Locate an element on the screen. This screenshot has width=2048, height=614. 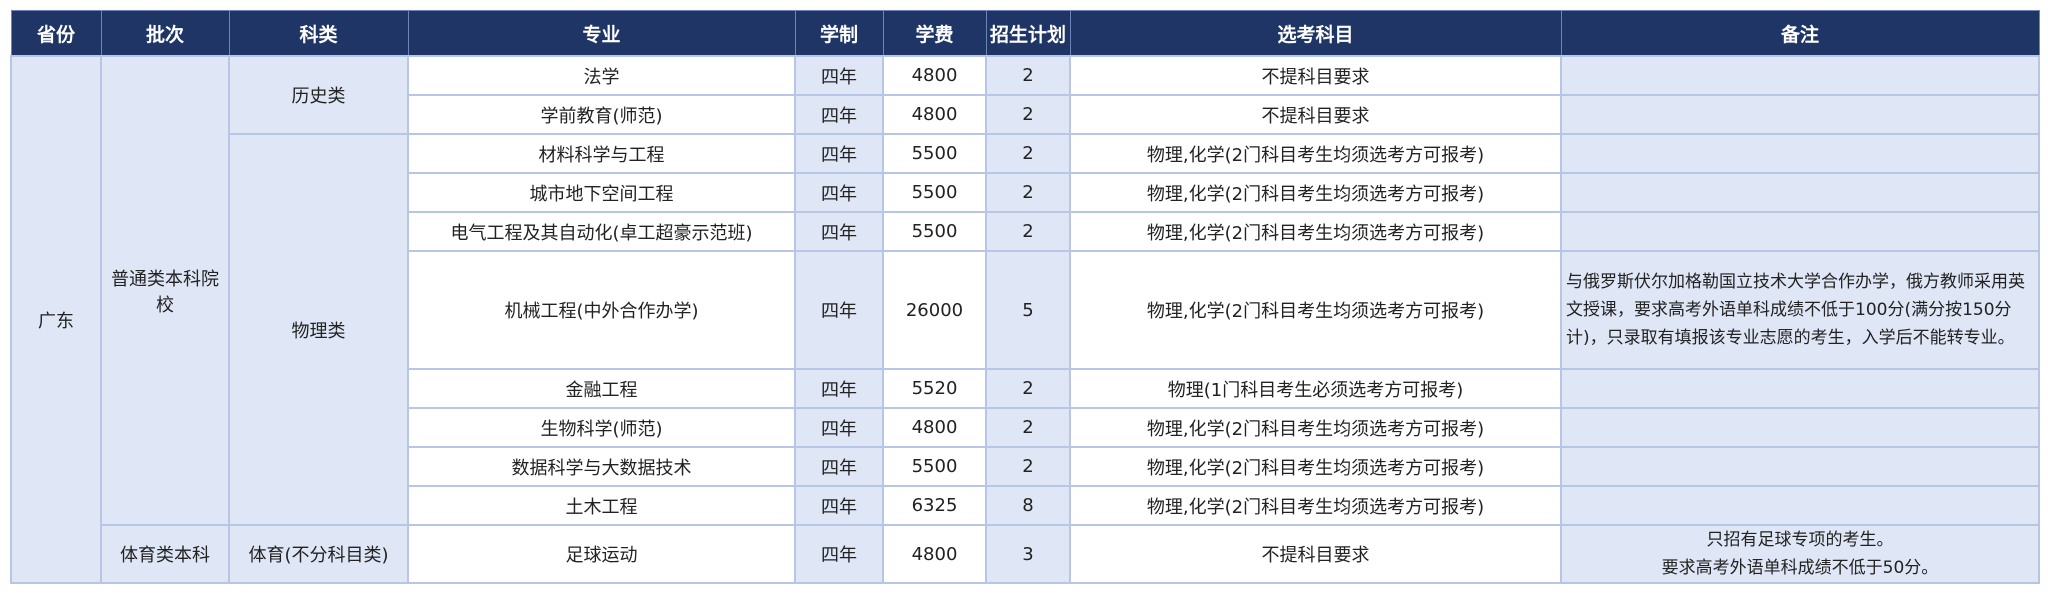
header-province: 省份 is located at coordinates (56, 33).